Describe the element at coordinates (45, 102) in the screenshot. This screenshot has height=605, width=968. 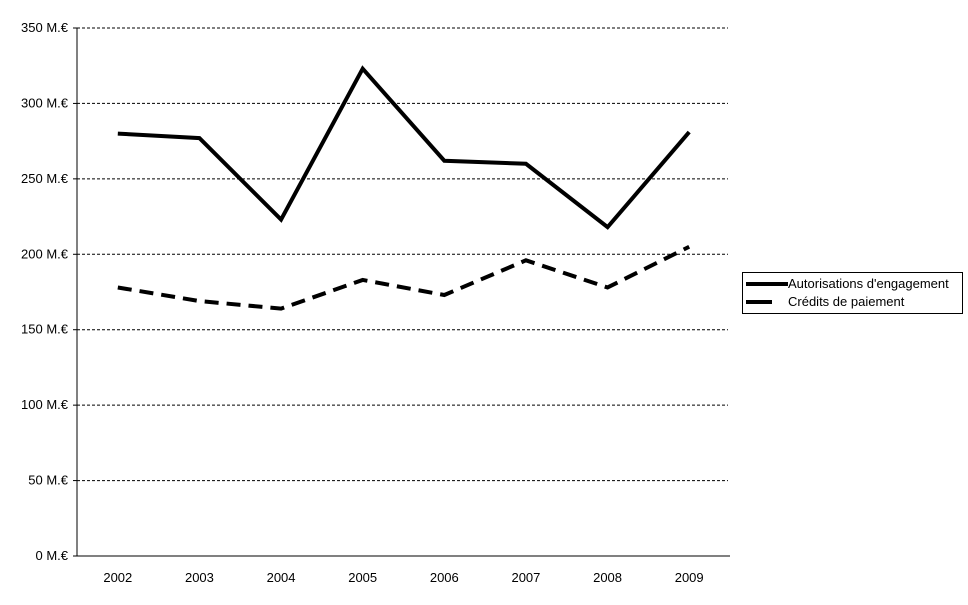
I see `y-axis-label: 300 M.€` at that location.